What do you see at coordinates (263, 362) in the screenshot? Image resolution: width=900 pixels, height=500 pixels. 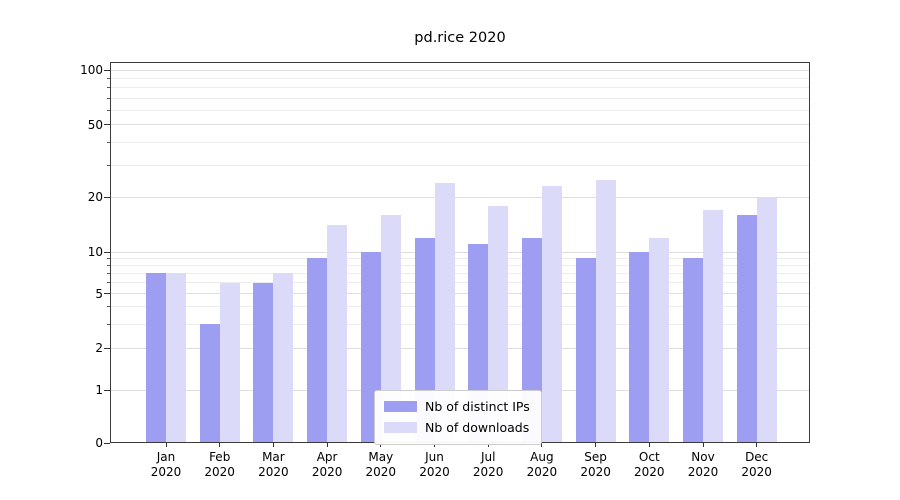 I see `bar-distinct-ips-mar` at bounding box center [263, 362].